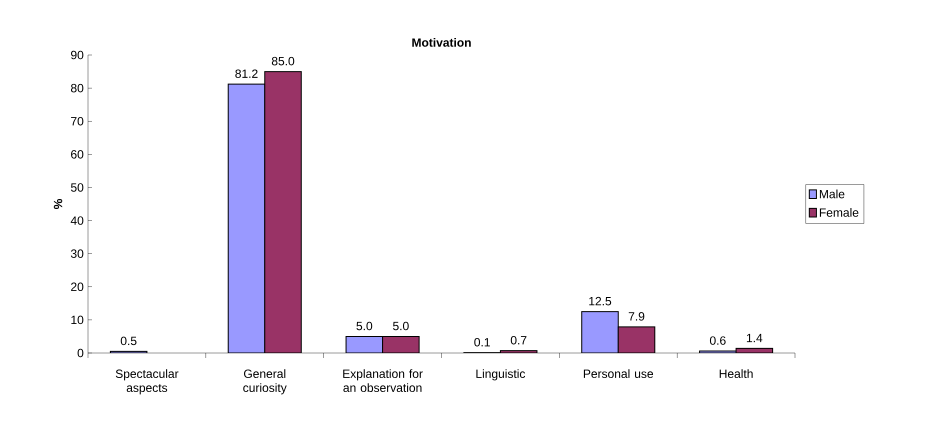 The height and width of the screenshot is (445, 926). What do you see at coordinates (77, 154) in the screenshot?
I see `y-tick-label: 60` at bounding box center [77, 154].